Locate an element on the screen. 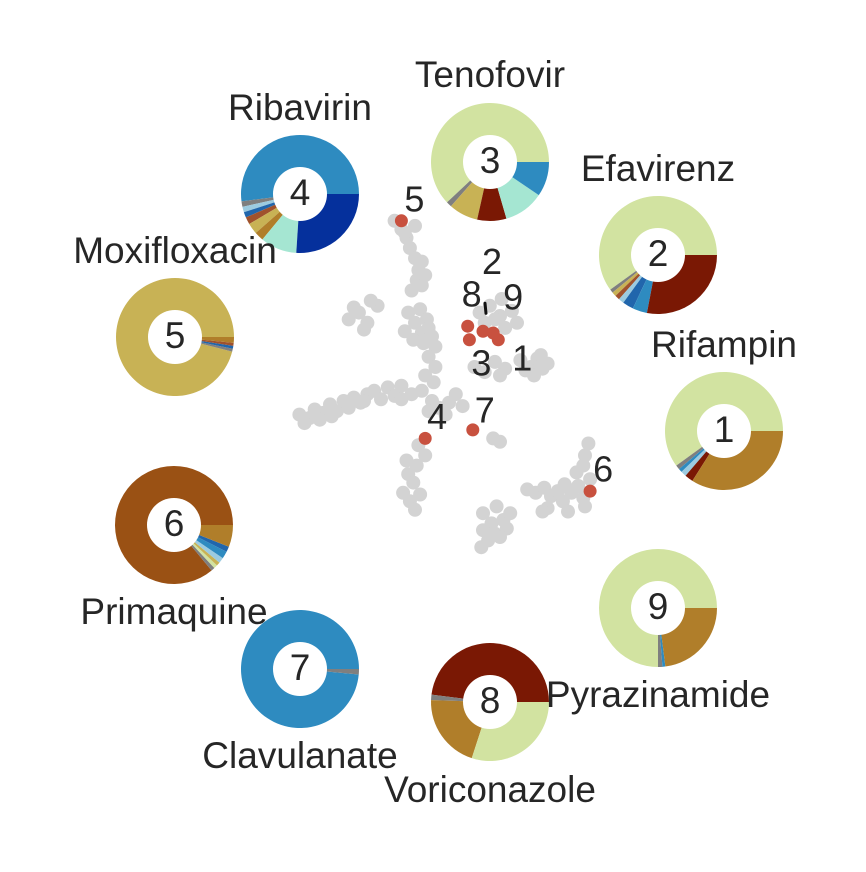 The width and height of the screenshot is (866, 872). pie-pyrazinamide: 9 Pyrazinamide is located at coordinates (658, 632).